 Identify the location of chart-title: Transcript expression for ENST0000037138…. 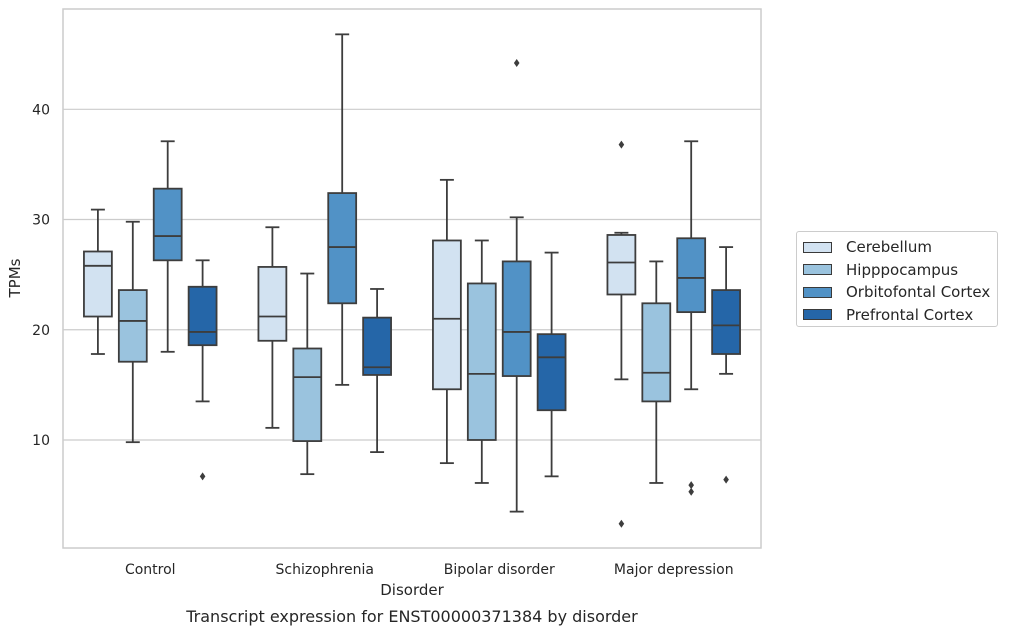
(411, 616).